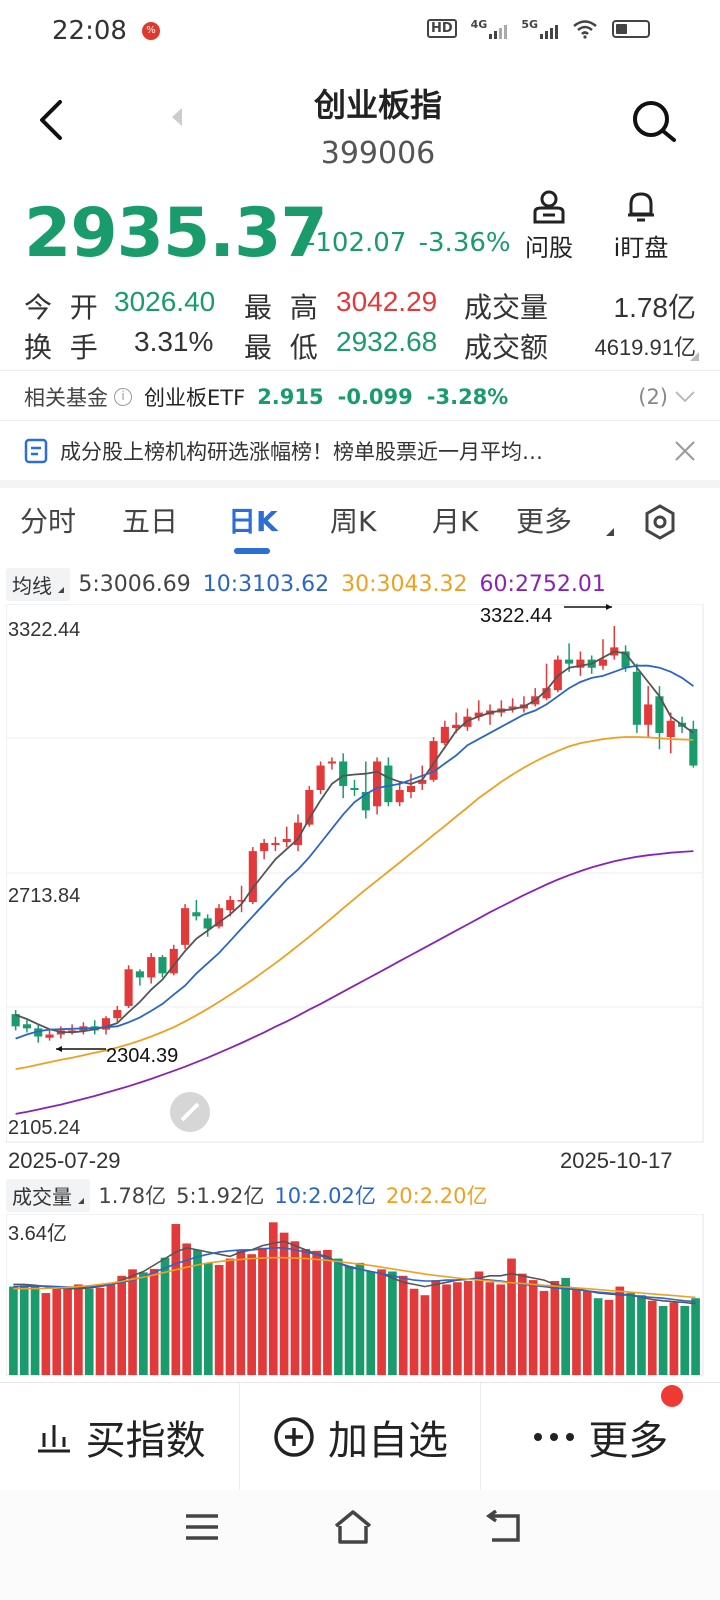 Image resolution: width=720 pixels, height=1600 pixels. I want to click on add-watchlist-button: 加自选, so click(360, 1436).